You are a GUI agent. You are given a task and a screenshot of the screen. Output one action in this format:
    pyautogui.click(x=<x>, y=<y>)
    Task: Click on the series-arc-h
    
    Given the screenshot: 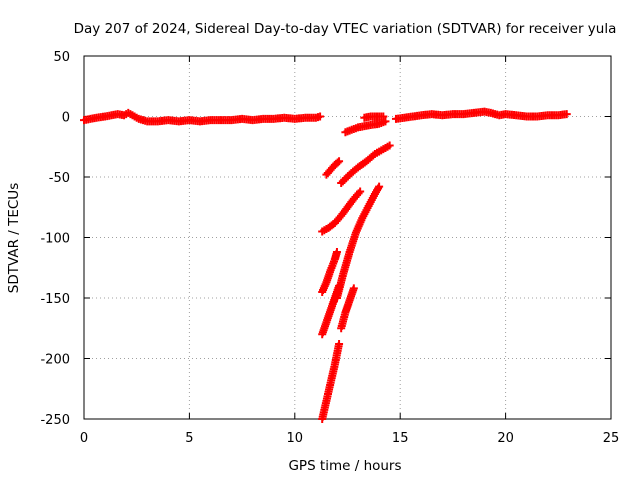 What is the action you would take?
    pyautogui.click(x=331, y=381)
    